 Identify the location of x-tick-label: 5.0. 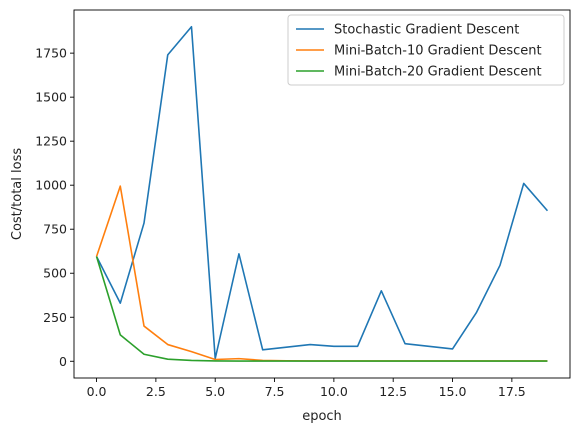
(215, 391).